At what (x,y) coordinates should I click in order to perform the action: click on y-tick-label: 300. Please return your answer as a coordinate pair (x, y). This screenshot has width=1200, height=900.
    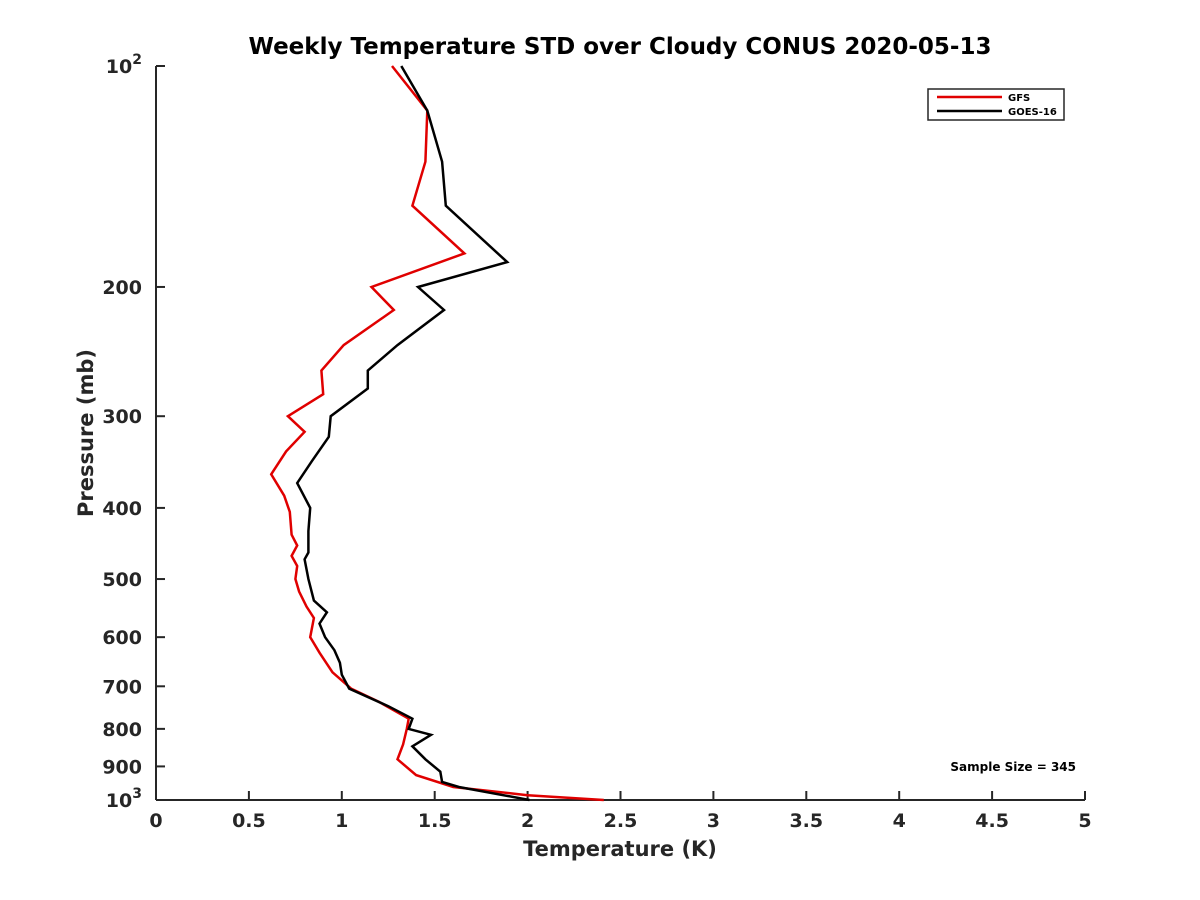
    Looking at the image, I should click on (122, 417).